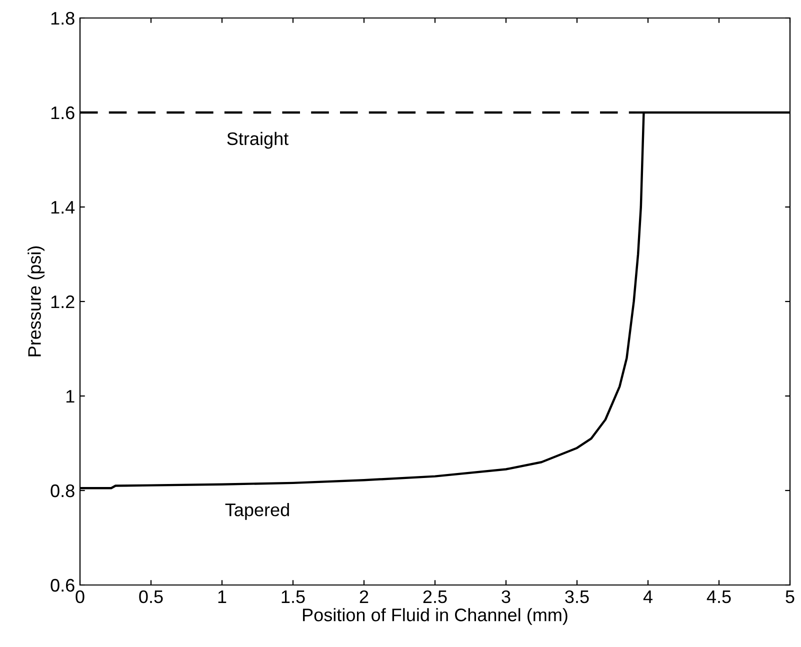 Image resolution: width=801 pixels, height=647 pixels. Describe the element at coordinates (36, 301) in the screenshot. I see `y-axis-title: Pressure (psi)` at that location.